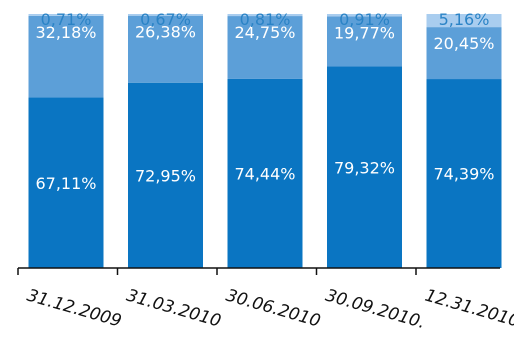  What do you see at coordinates (463, 43) in the screenshot?
I see `data-label-2-5: 20,45%` at bounding box center [463, 43].